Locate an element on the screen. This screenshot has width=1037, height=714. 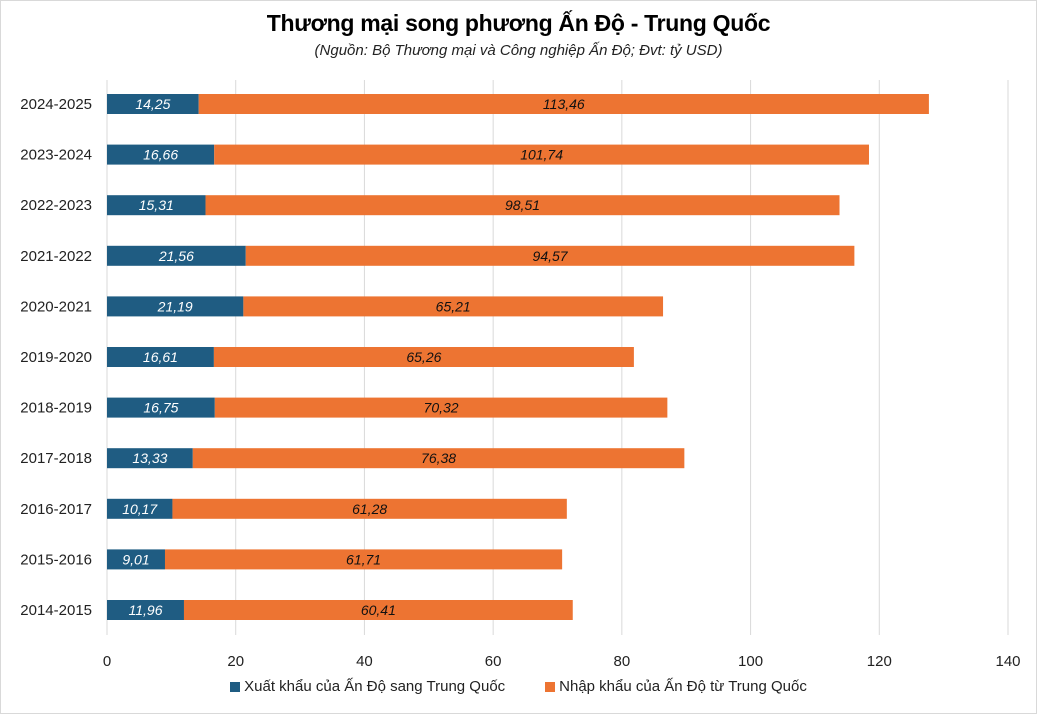
x-tick-label: 120 is located at coordinates (879, 661).